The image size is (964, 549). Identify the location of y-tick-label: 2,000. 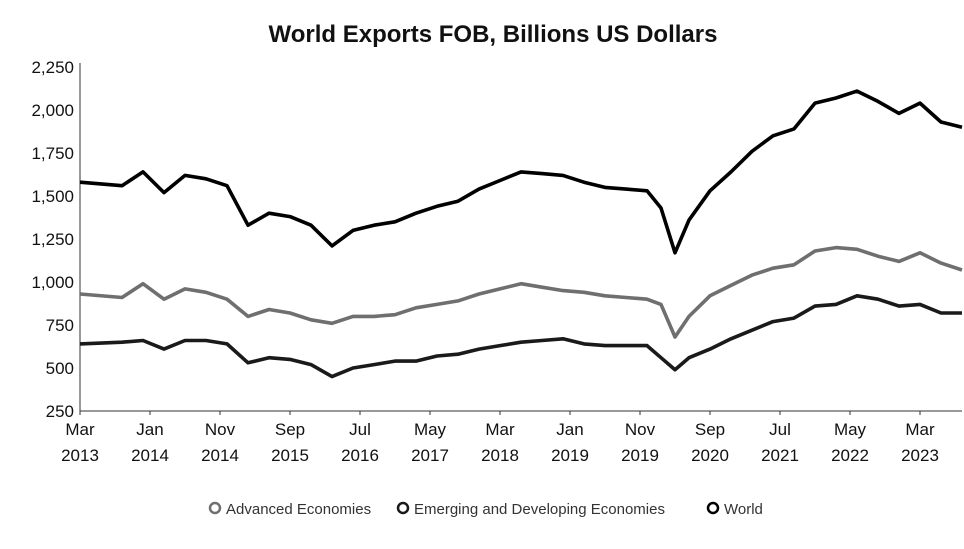
(52, 110).